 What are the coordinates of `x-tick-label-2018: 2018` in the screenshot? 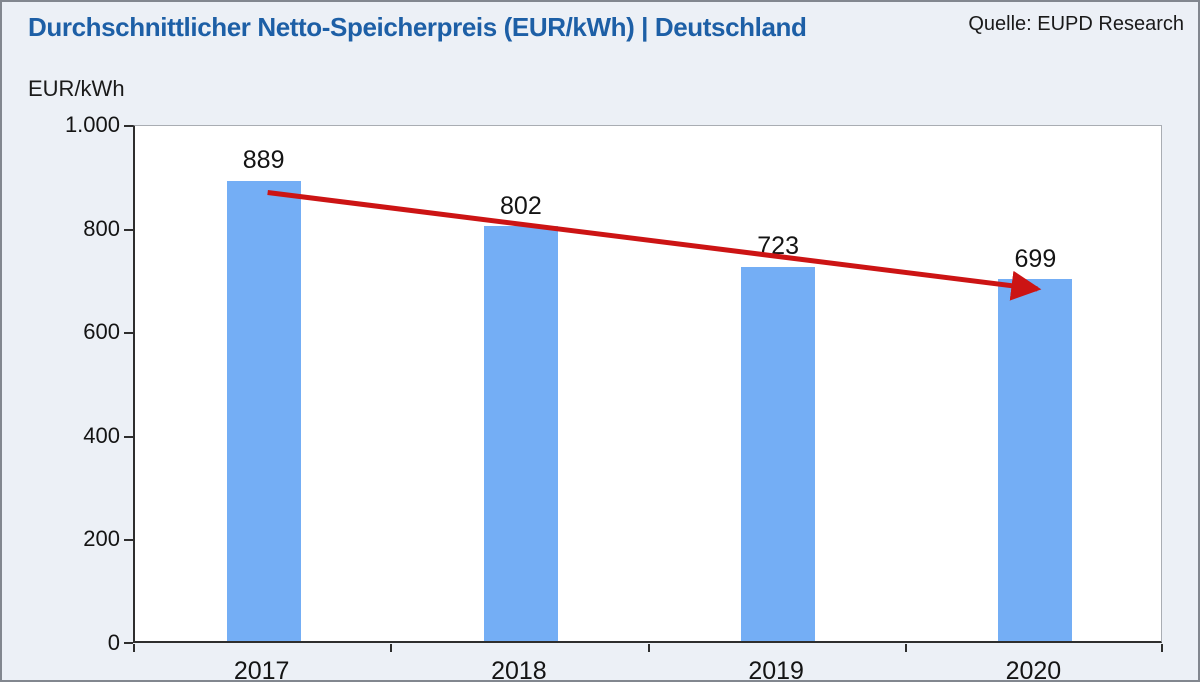 It's located at (519, 669).